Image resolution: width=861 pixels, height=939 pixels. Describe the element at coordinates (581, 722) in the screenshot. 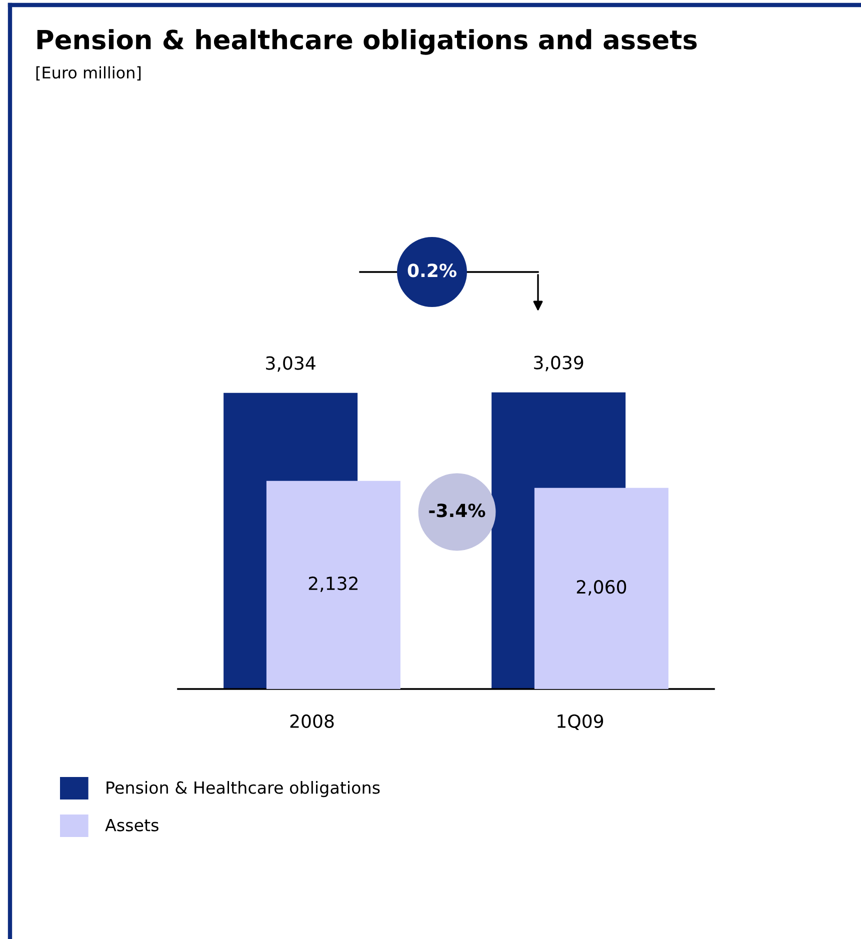

I see `x-tick-label: 1Q09` at that location.